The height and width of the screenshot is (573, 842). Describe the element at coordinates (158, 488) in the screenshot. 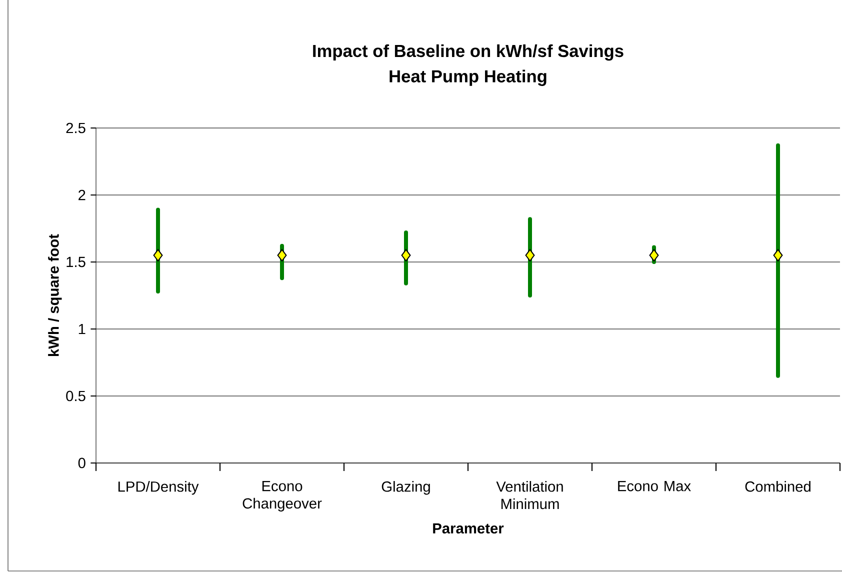

I see `x-tick-label: LPD/Density` at that location.